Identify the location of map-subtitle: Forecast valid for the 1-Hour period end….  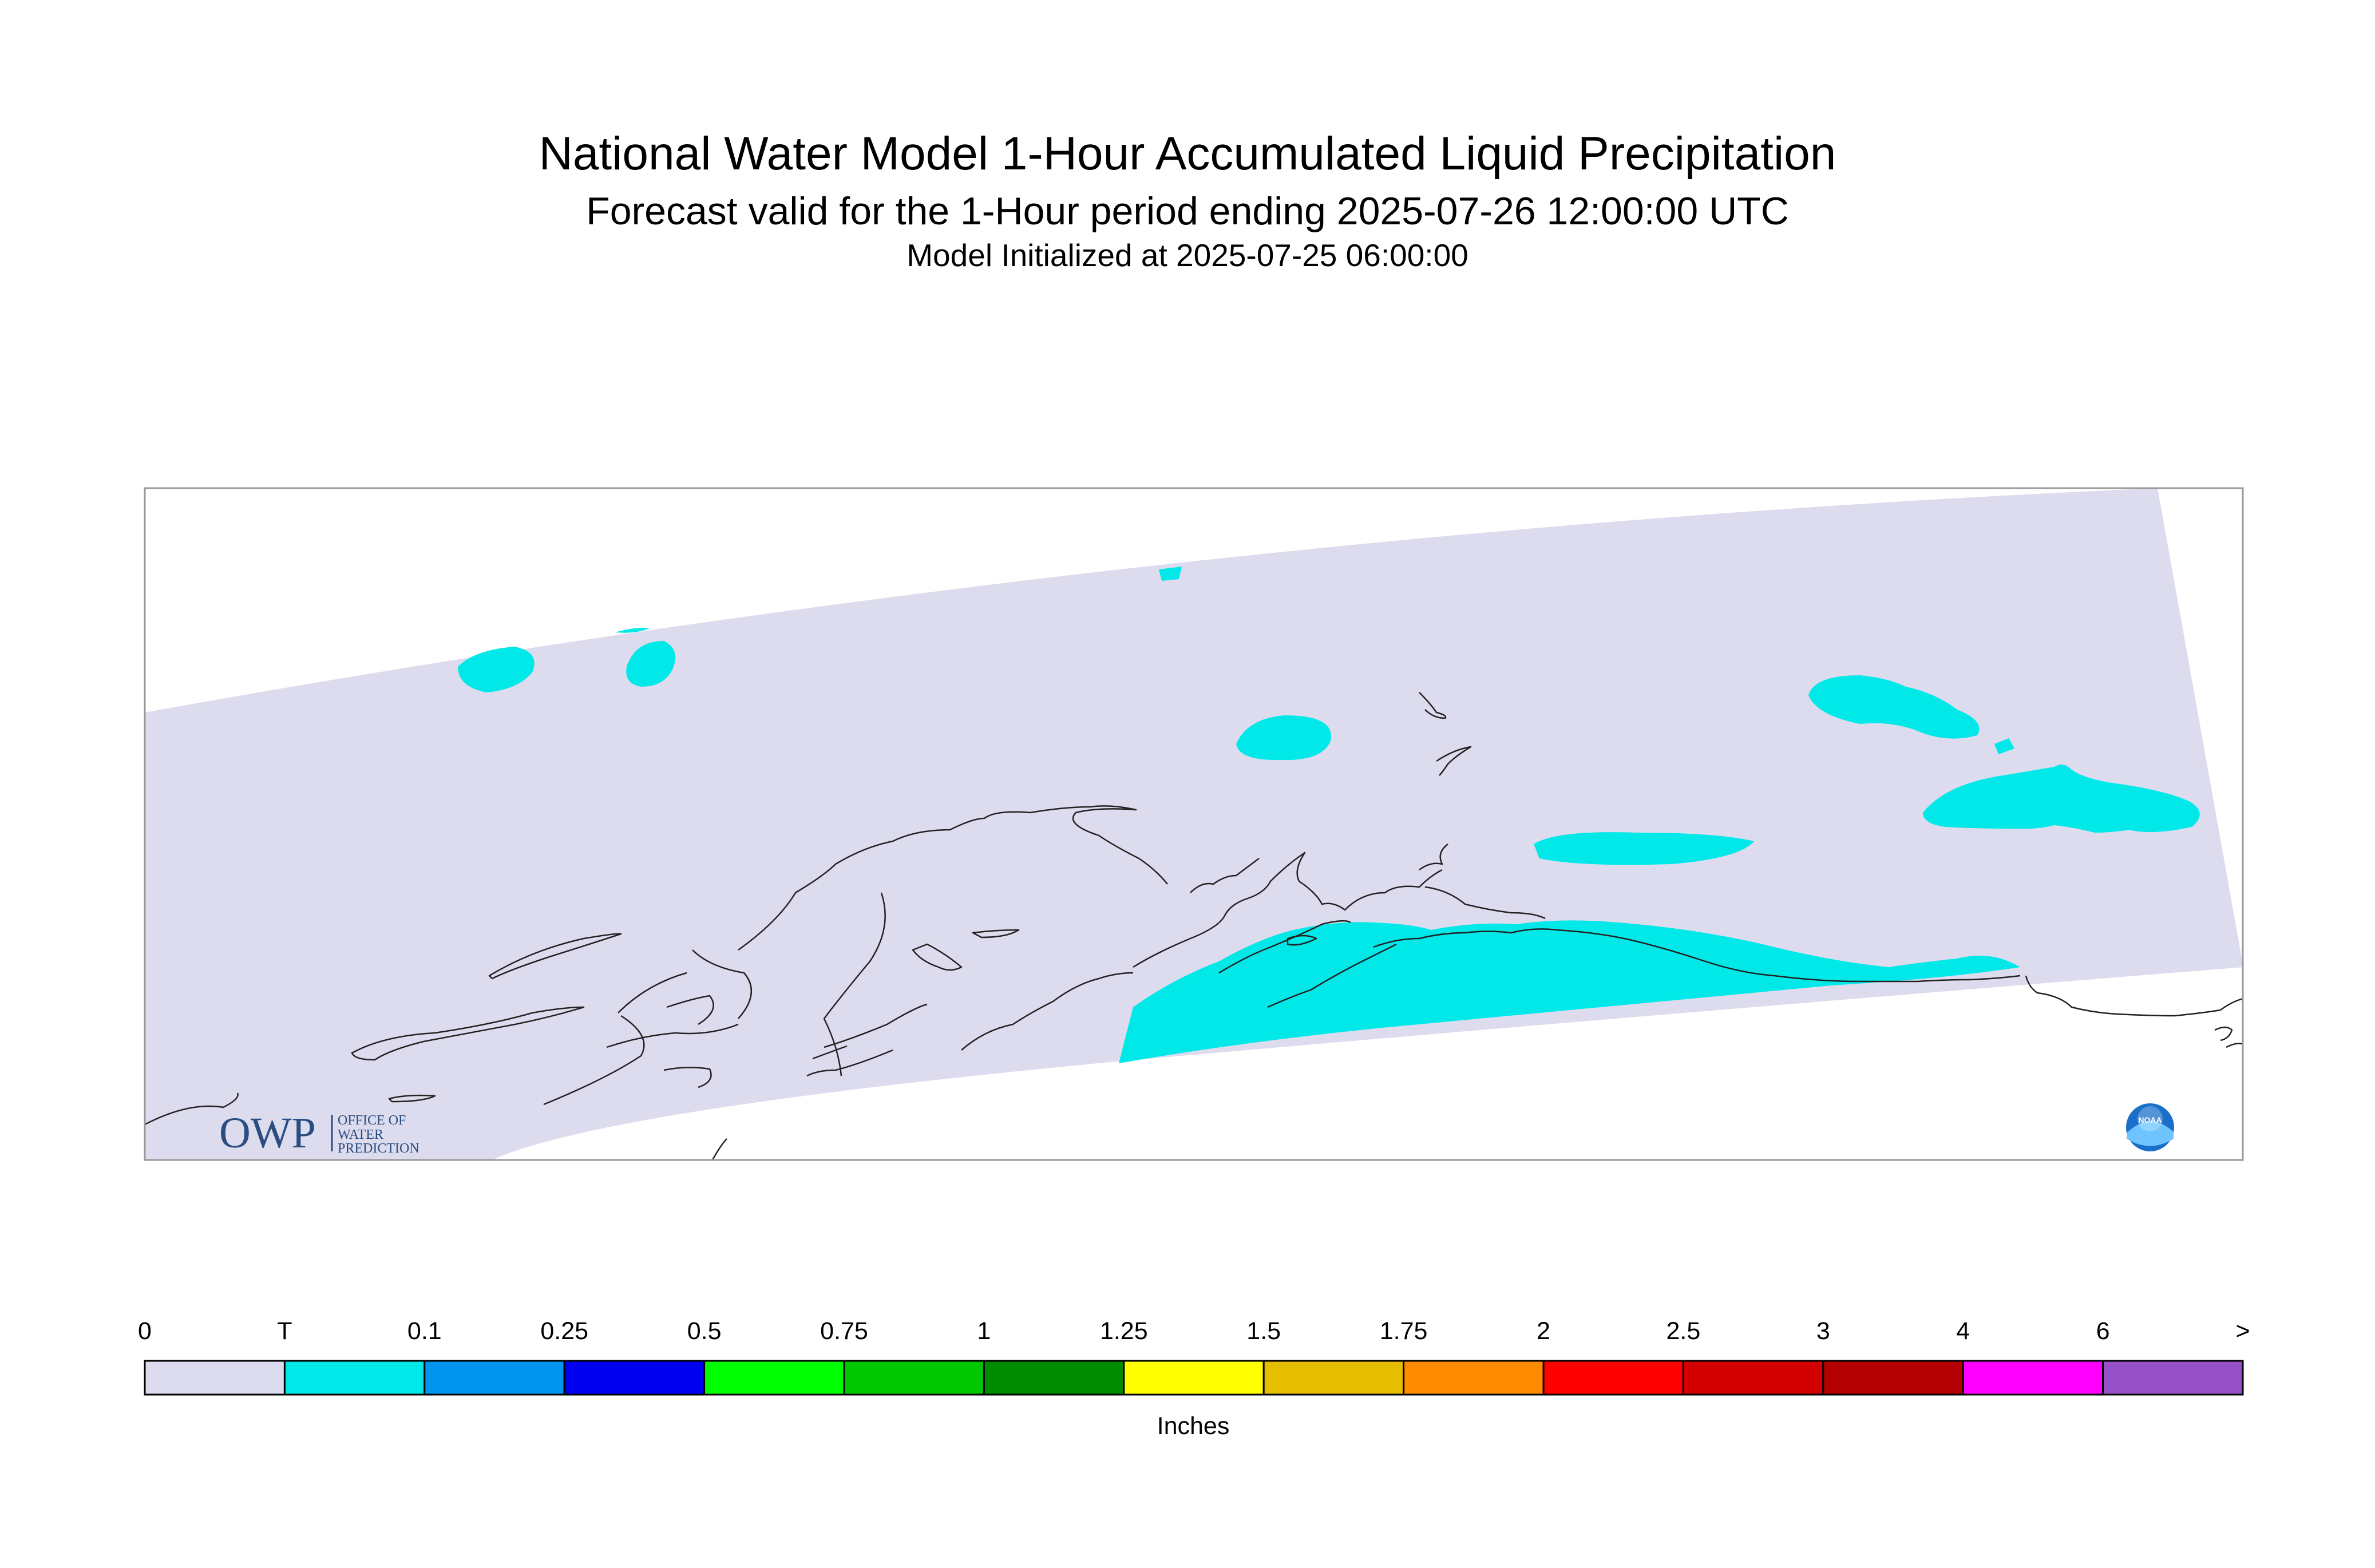
(1187, 211).